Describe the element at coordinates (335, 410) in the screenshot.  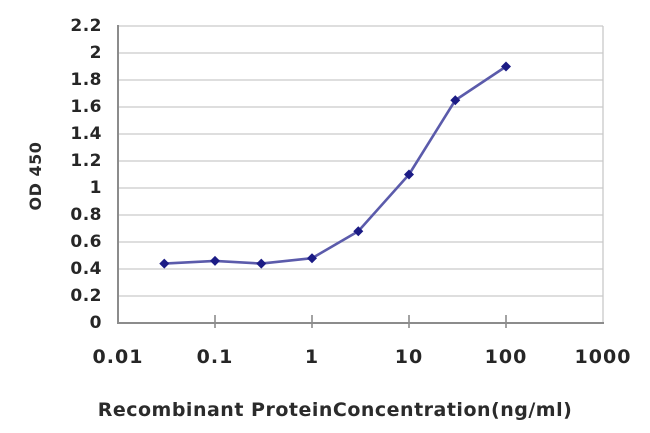
I see `x-axis-title: Recombinant ProteinConcentration(ng/ml)` at that location.